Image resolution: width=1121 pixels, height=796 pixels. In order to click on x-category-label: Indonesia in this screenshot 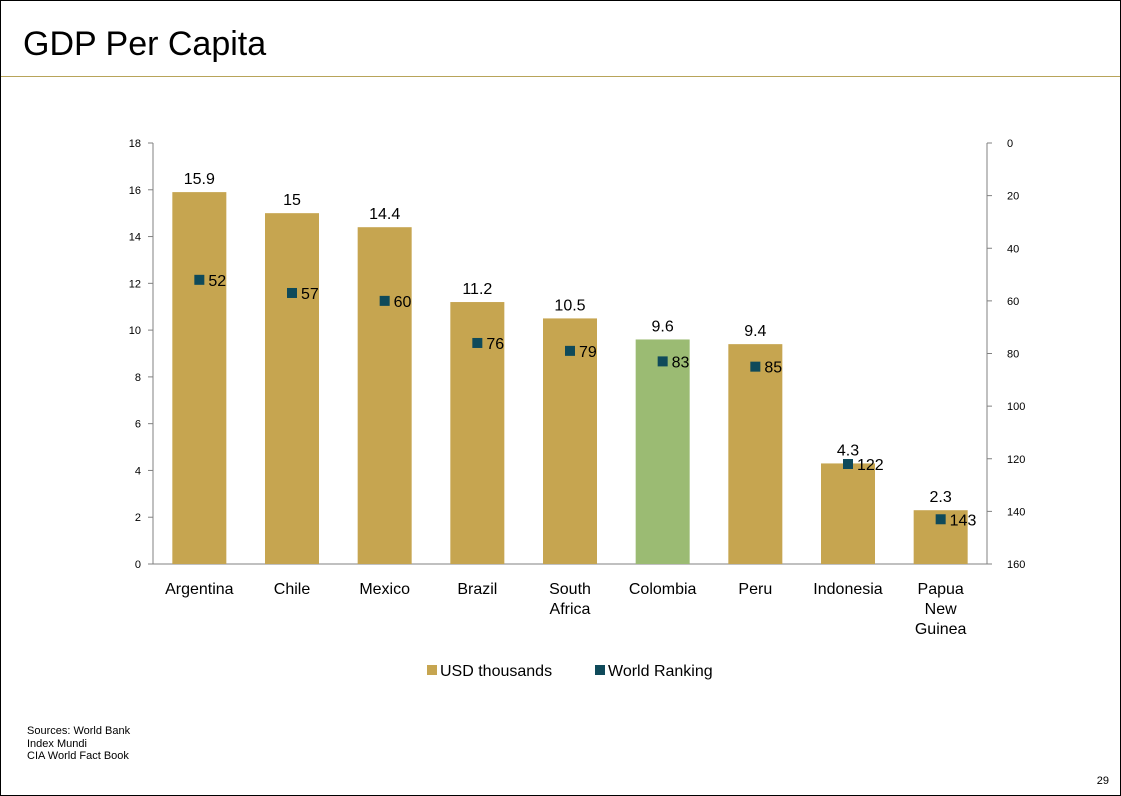, I will do `click(847, 589)`.